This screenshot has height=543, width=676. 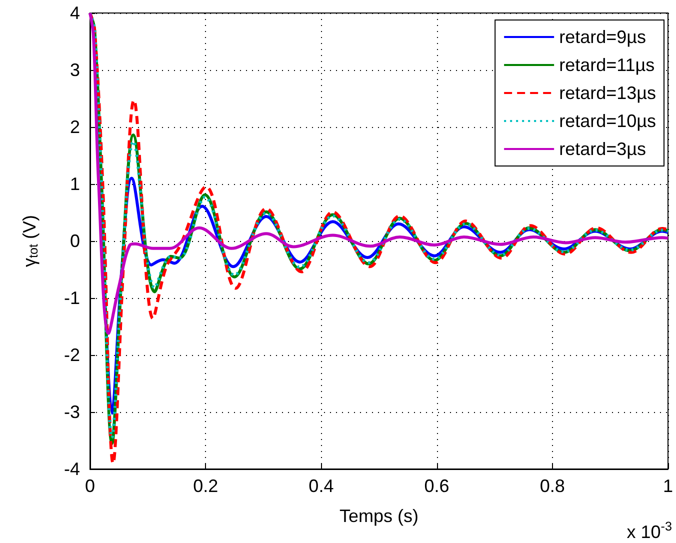 I want to click on legend-label: retard=9µs, so click(x=602, y=37).